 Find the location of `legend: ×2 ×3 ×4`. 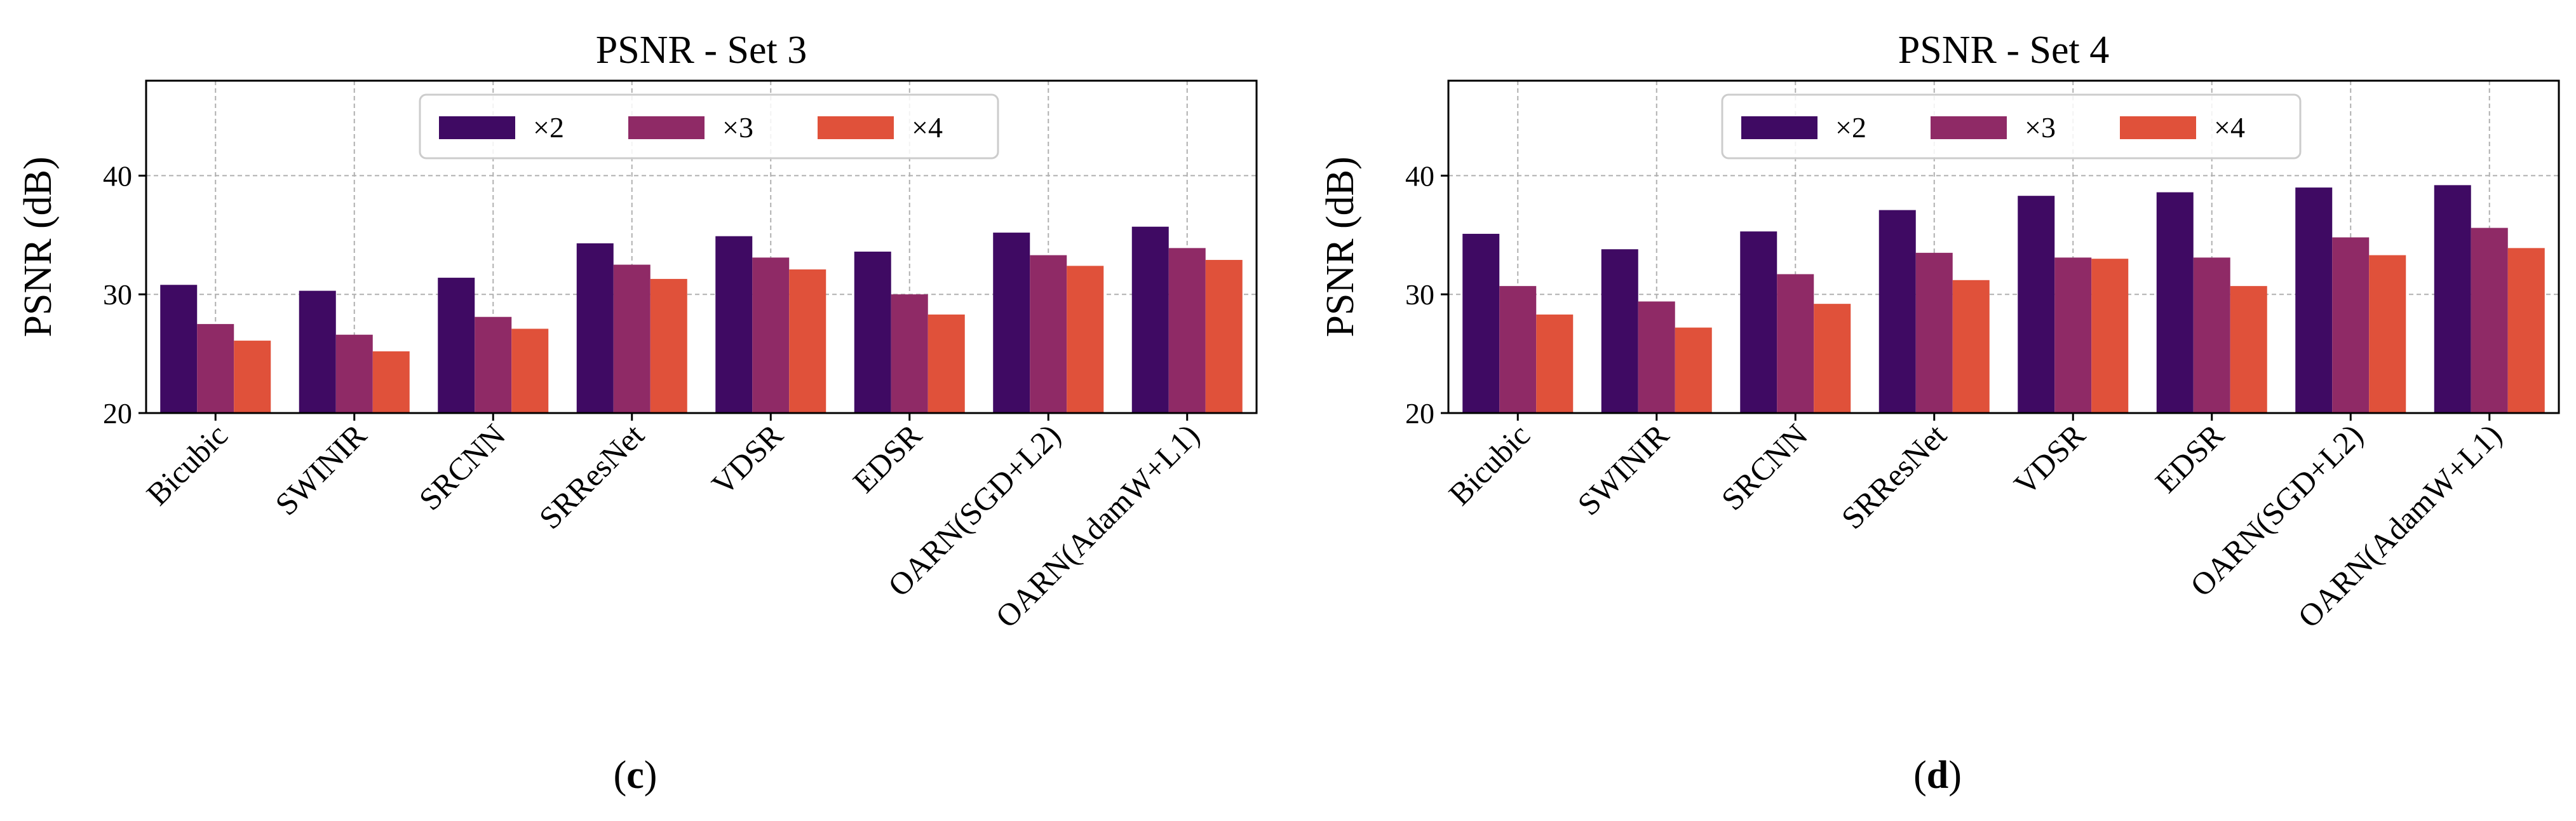

legend: ×2 ×3 ×4 is located at coordinates (709, 126).